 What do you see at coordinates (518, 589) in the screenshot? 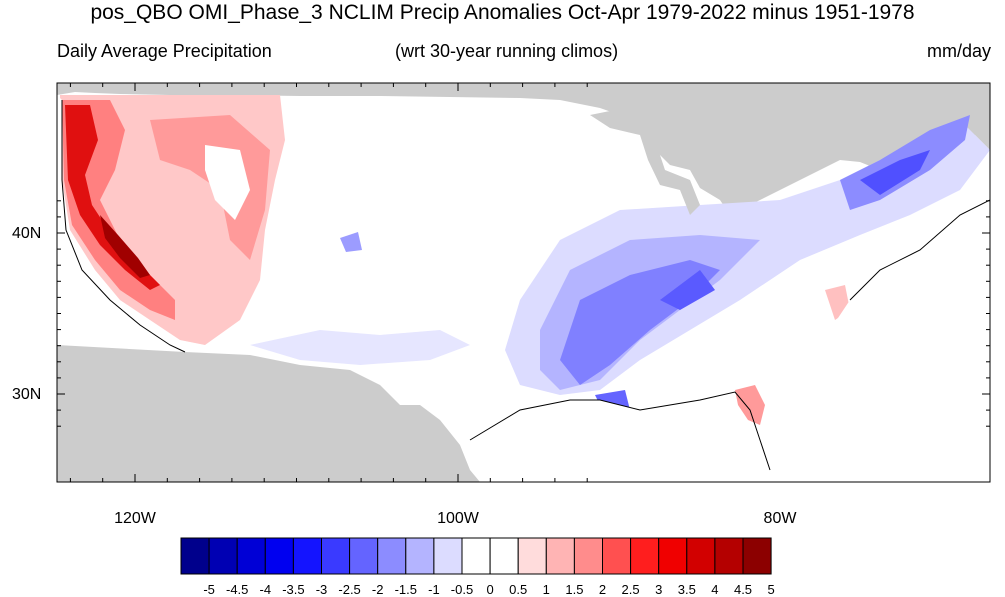
I see `colorbar-label: 0.5` at bounding box center [518, 589].